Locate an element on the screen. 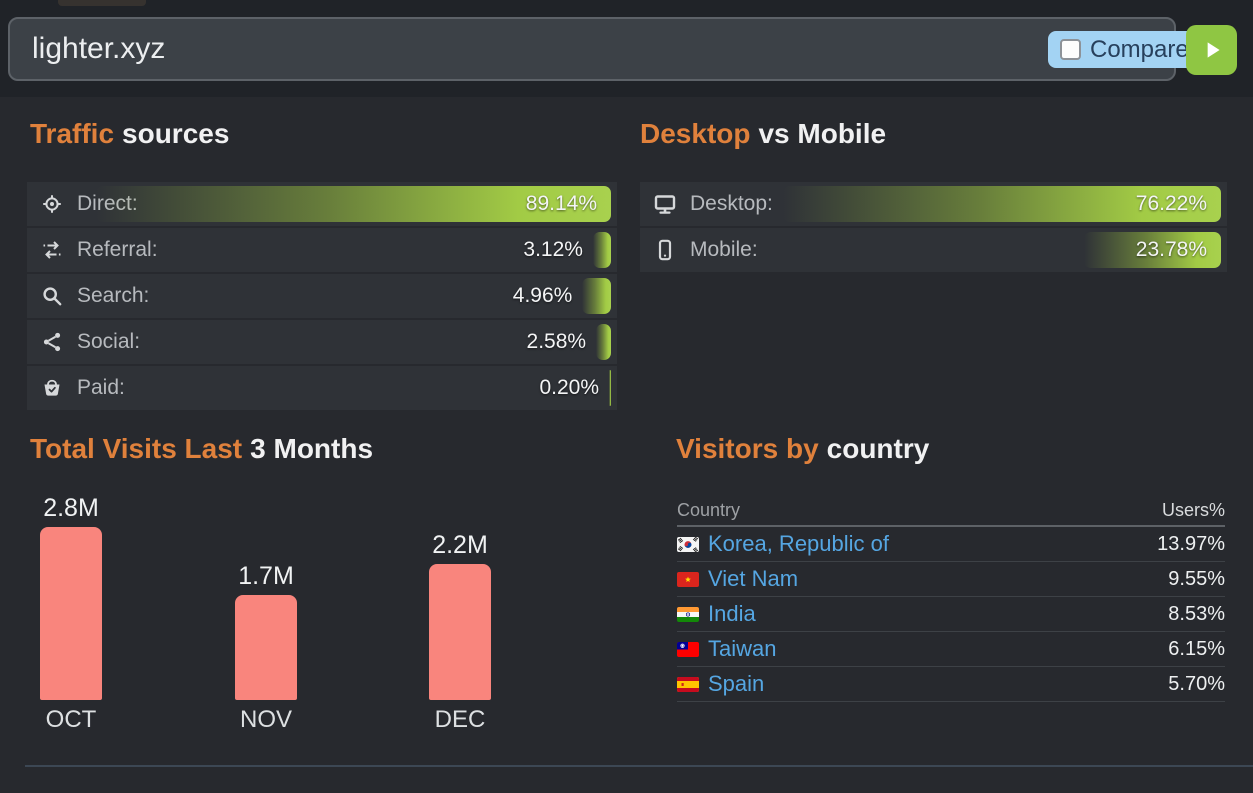 Image resolution: width=1253 pixels, height=793 pixels. source-row: Search: 4.96% is located at coordinates (322, 296).